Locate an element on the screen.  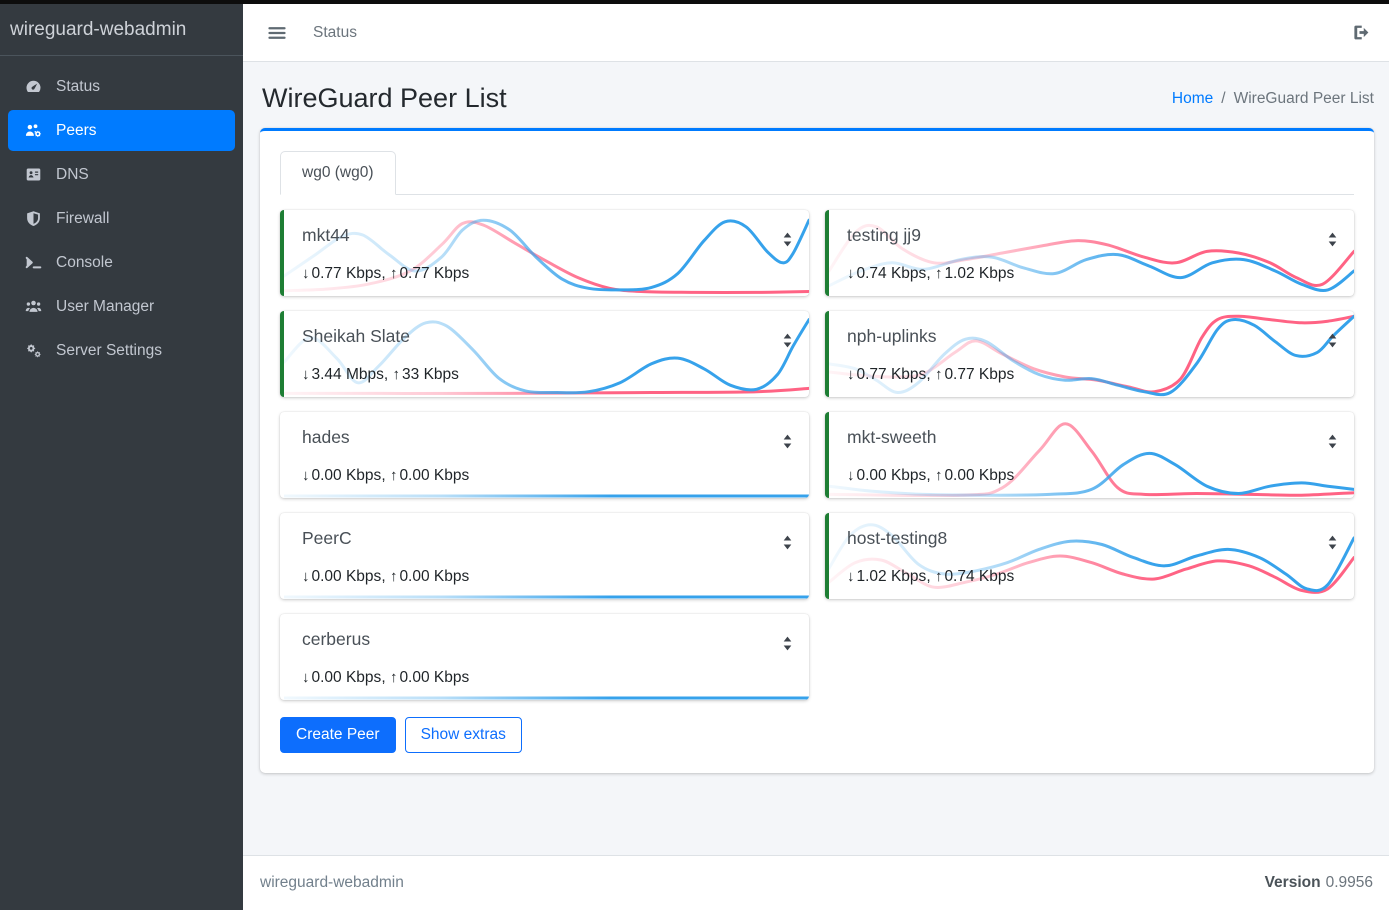
peer-card-hades: hades ↓ 0.00 Kbps, ↑ 0.00 Kbps is located at coordinates (544, 455).